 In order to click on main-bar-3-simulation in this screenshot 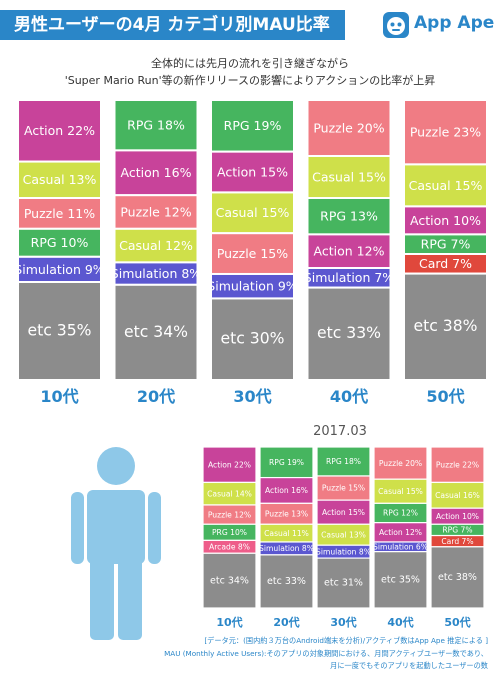, I will do `click(252, 286)`.